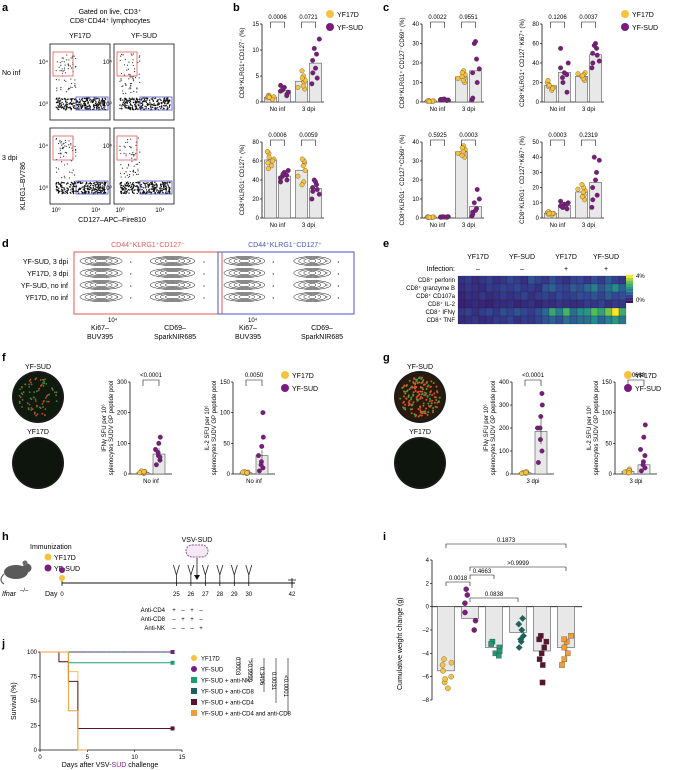  What do you see at coordinates (33, 727) in the screenshot?
I see `y-tick-label: 25` at bounding box center [33, 727].